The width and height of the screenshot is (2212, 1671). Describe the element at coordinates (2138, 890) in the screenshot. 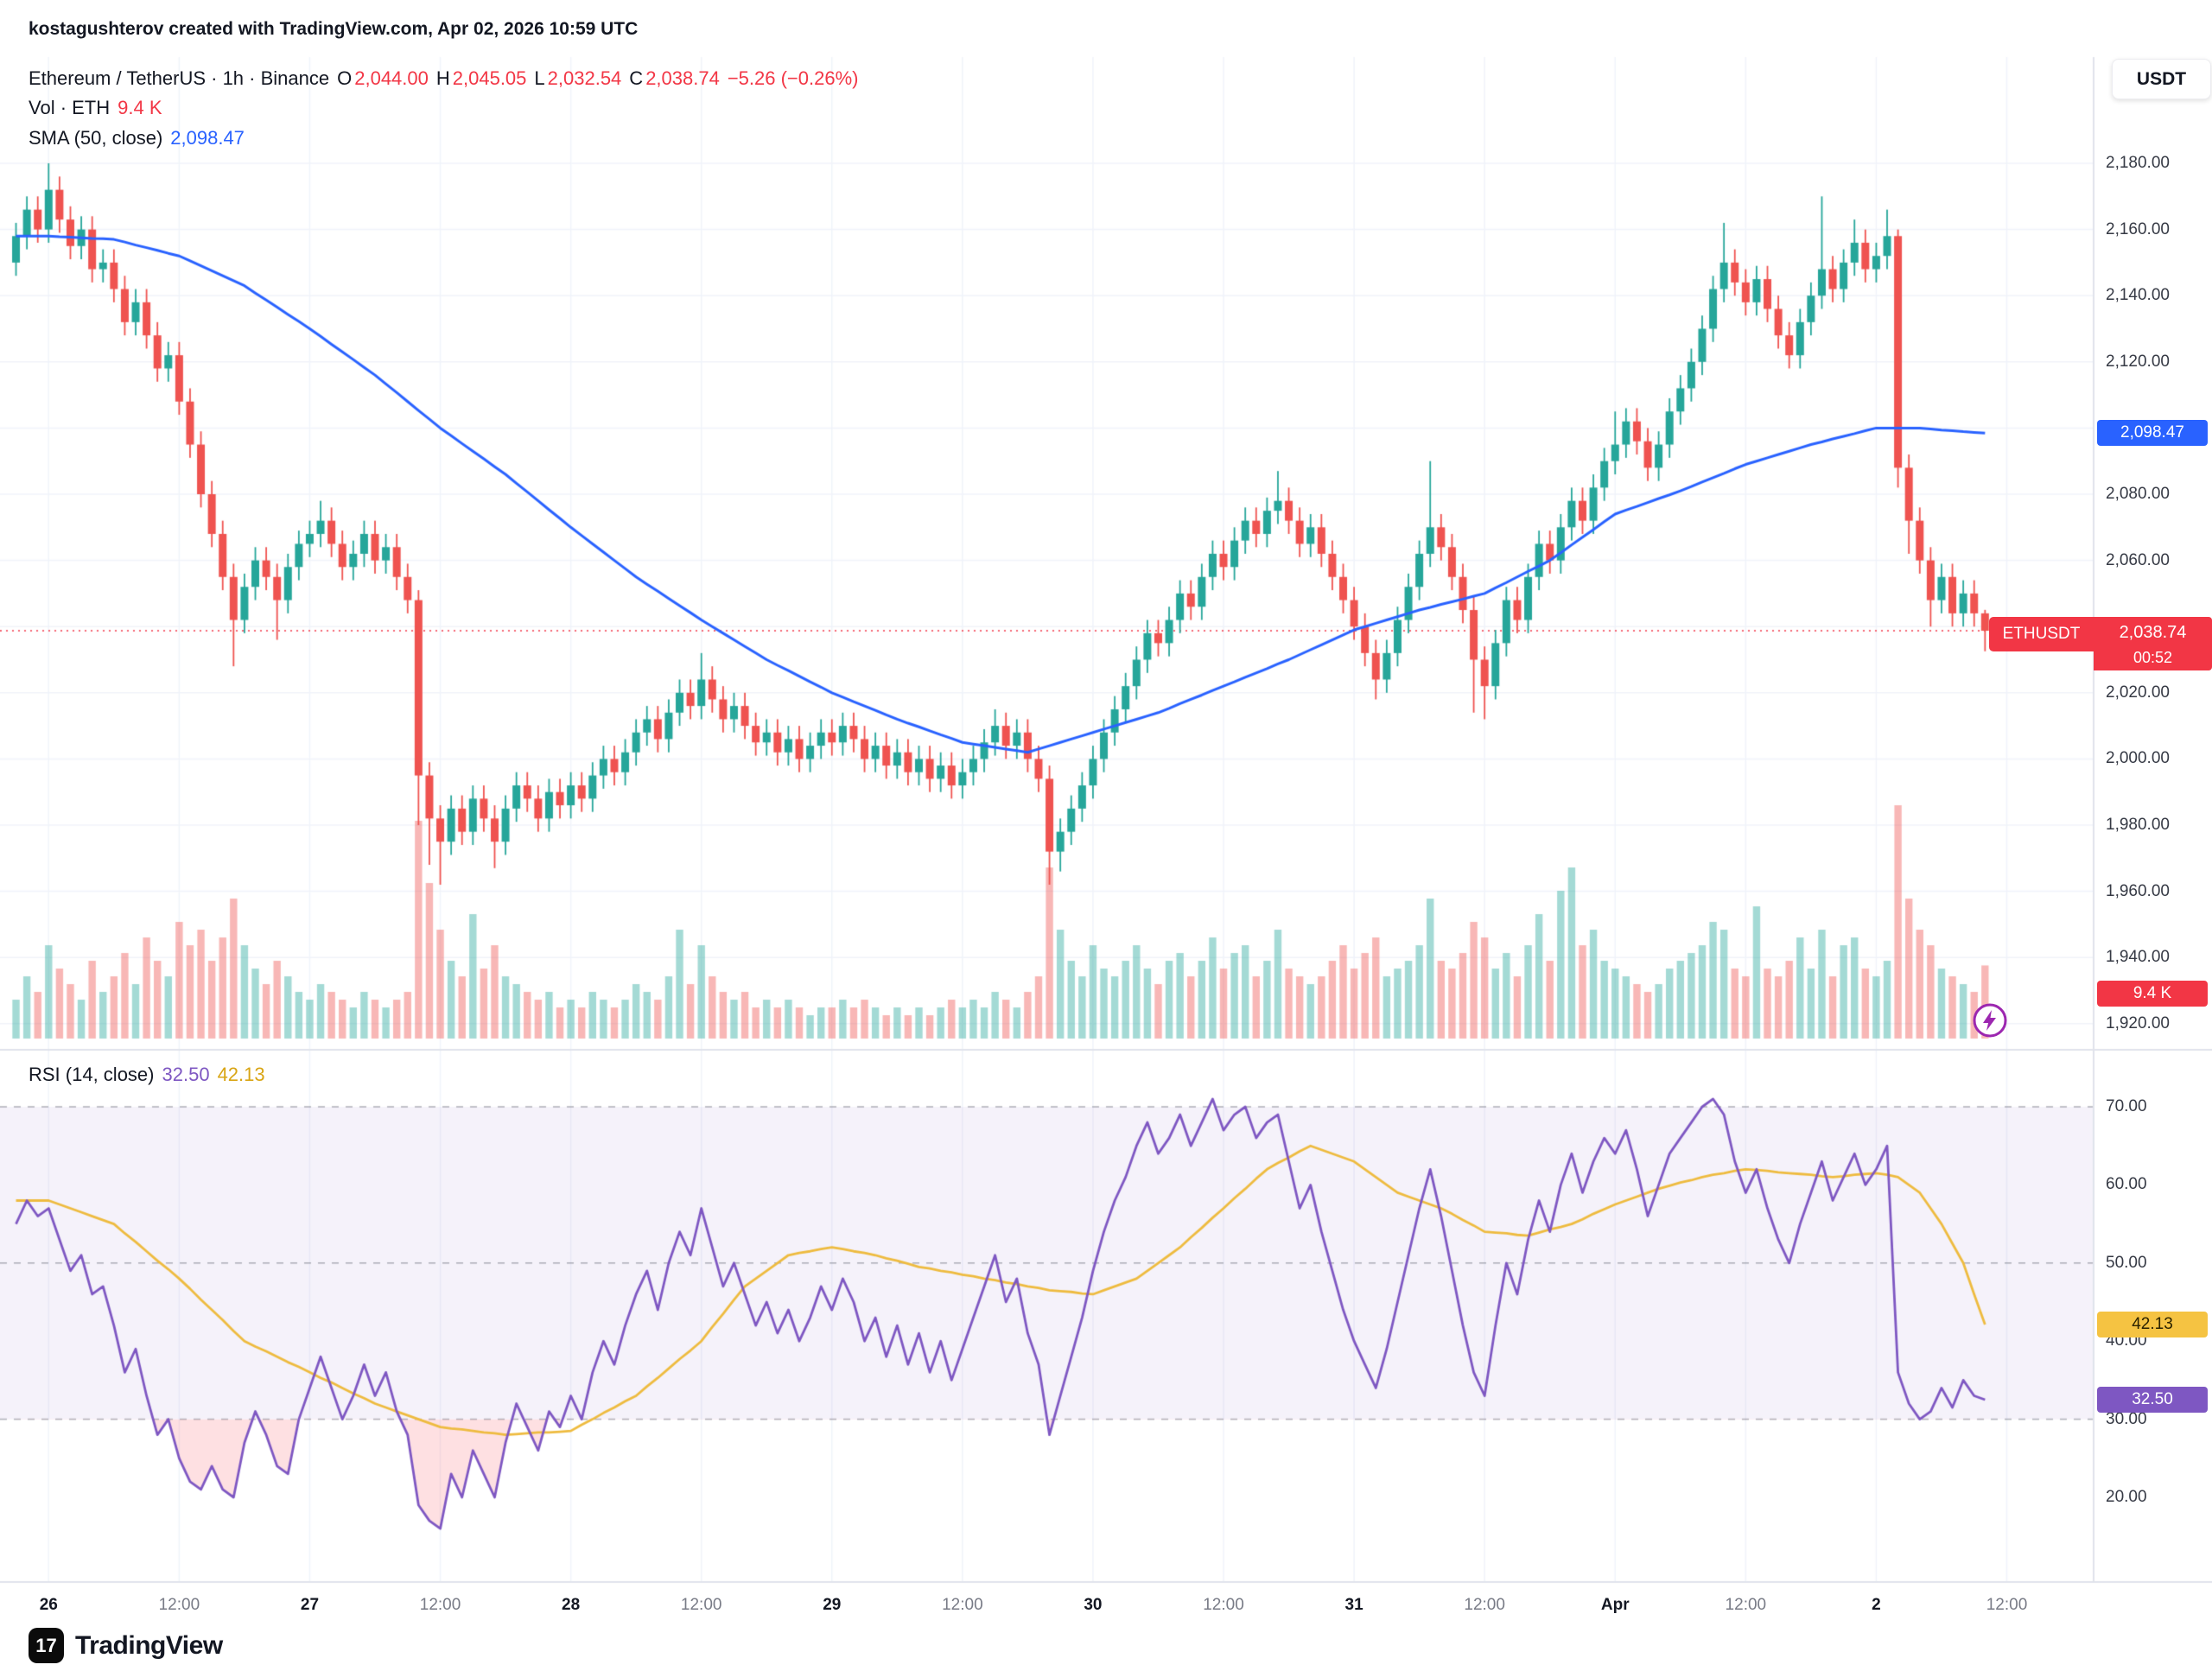

I see `price-tick-label: 1,960.00` at that location.